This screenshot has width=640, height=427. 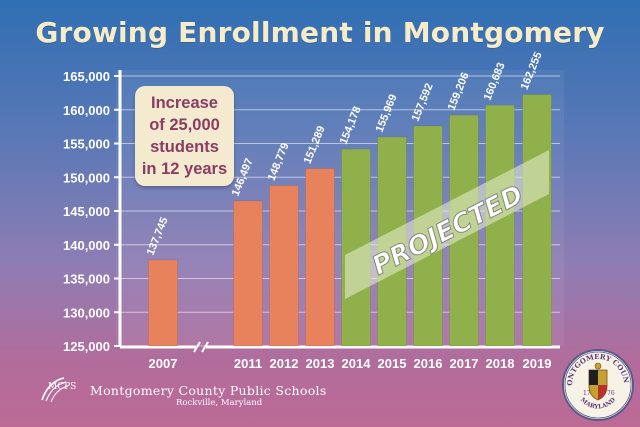 I want to click on y-tick-label: 165,000, so click(x=86, y=76).